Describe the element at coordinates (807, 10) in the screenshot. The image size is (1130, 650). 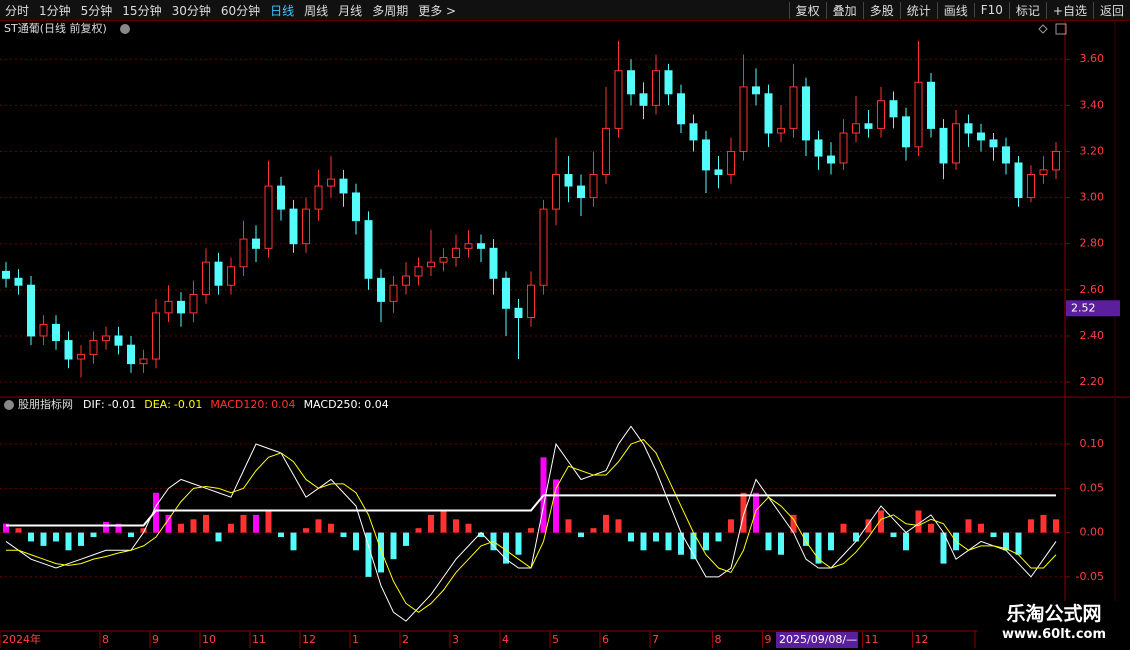
I see `tool-button: 复权` at that location.